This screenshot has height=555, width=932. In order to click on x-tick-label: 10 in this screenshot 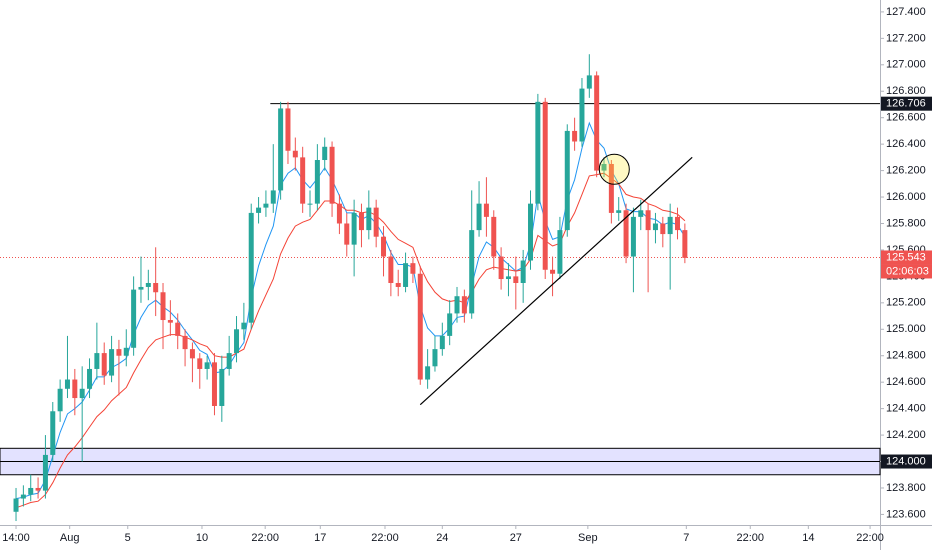, I will do `click(202, 538)`.